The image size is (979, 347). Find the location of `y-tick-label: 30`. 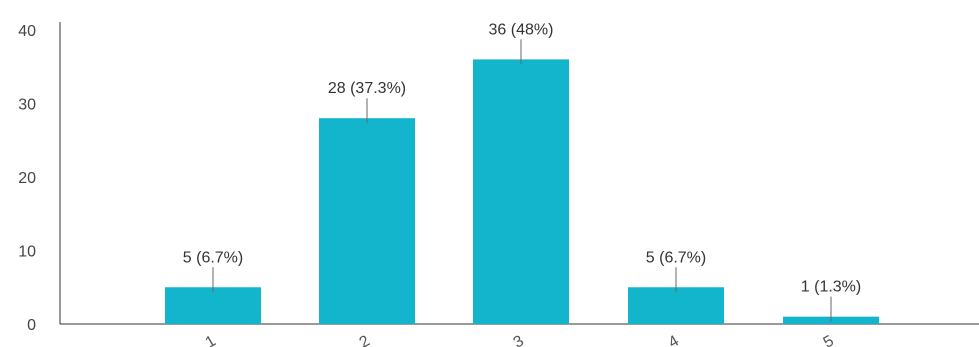

y-tick-label: 30 is located at coordinates (27, 105).